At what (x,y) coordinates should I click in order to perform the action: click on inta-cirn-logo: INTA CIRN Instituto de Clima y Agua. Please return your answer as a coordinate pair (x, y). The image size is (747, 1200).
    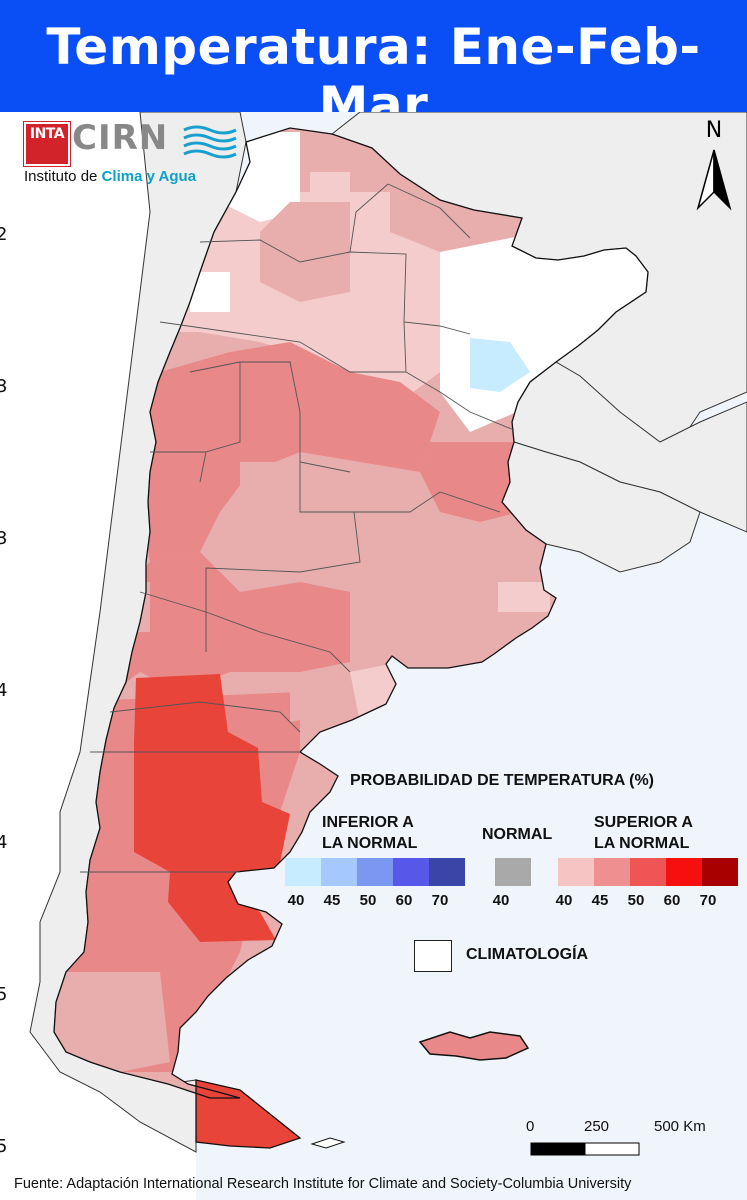
    Looking at the image, I should click on (131, 153).